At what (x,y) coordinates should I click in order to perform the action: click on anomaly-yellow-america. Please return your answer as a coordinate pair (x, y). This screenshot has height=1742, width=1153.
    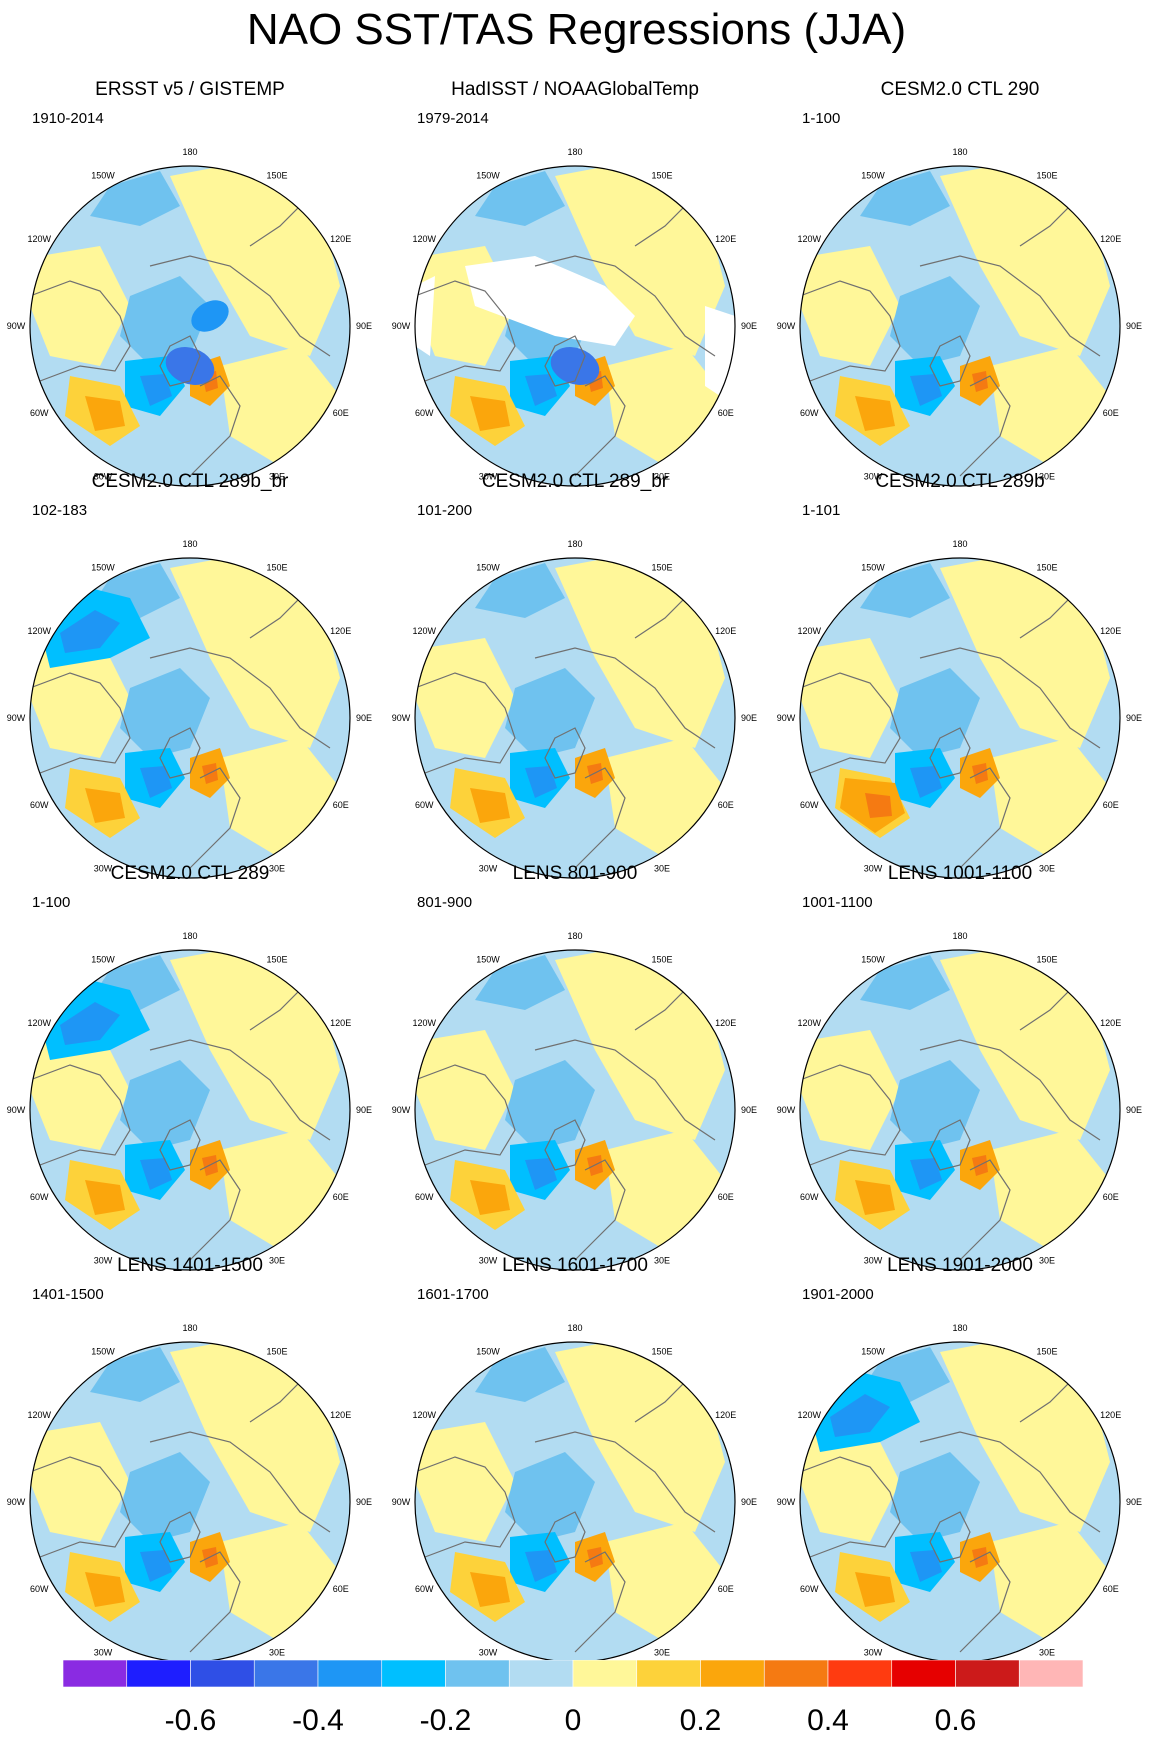
    Looking at the image, I should click on (850, 1482).